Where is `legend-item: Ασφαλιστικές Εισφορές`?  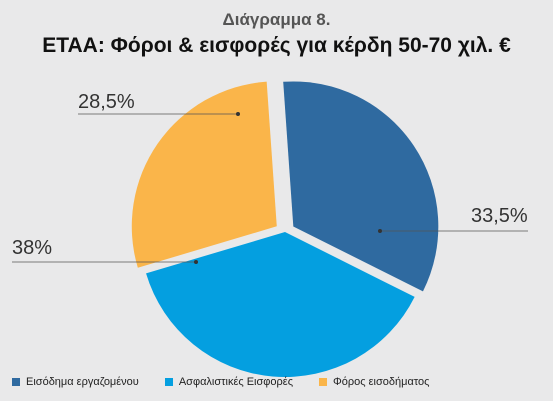 legend-item: Ασφαλιστικές Εισφορές is located at coordinates (228, 382).